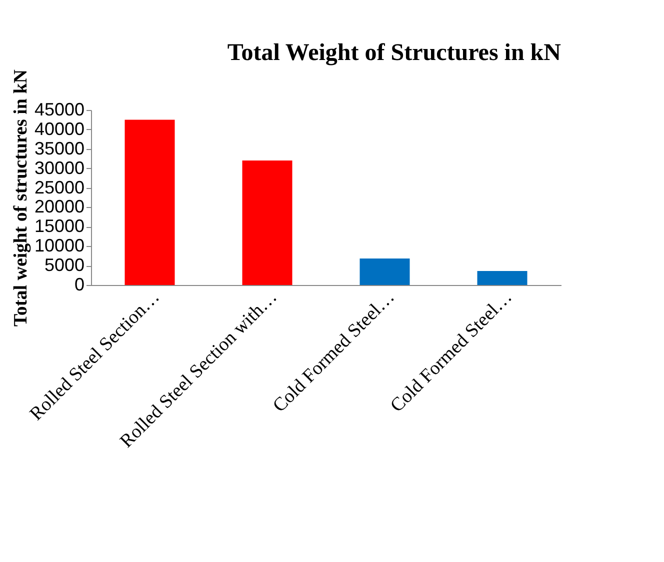 The width and height of the screenshot is (664, 562). Describe the element at coordinates (59, 246) in the screenshot. I see `y-tick-label: 10000` at that location.